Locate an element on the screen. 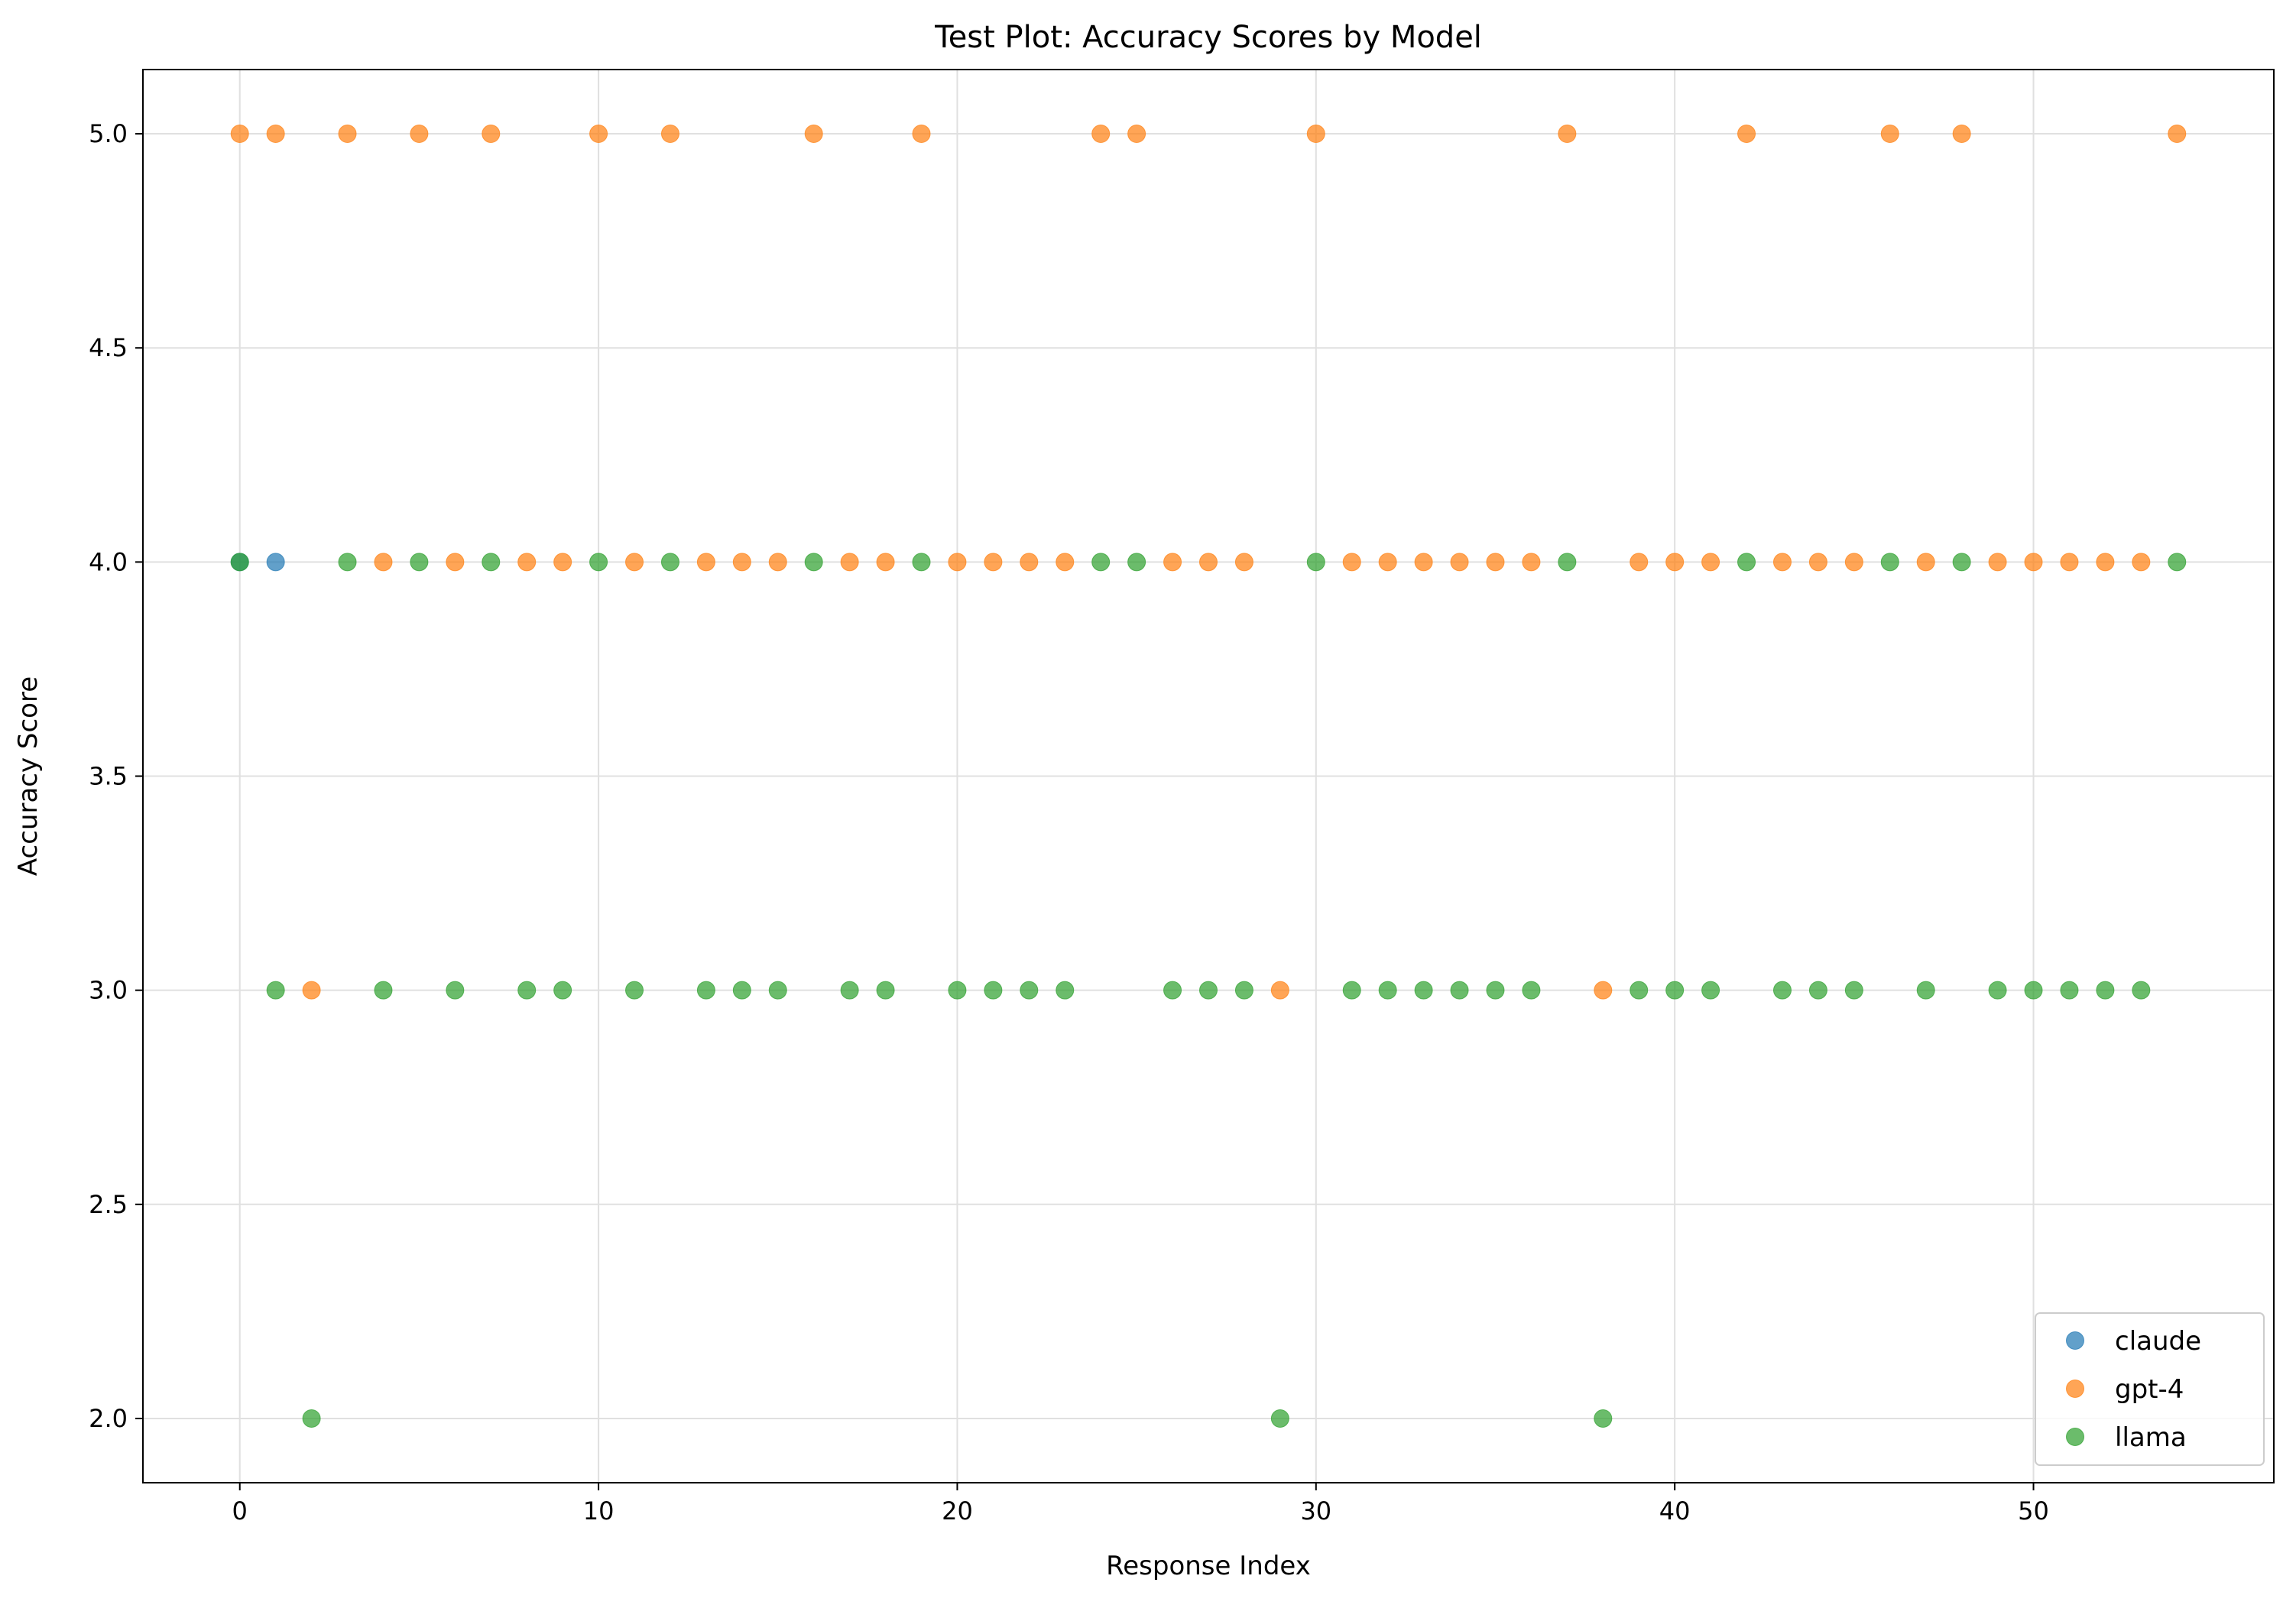 The height and width of the screenshot is (1605, 2296). y-tick-label: 3.0 is located at coordinates (108, 990).